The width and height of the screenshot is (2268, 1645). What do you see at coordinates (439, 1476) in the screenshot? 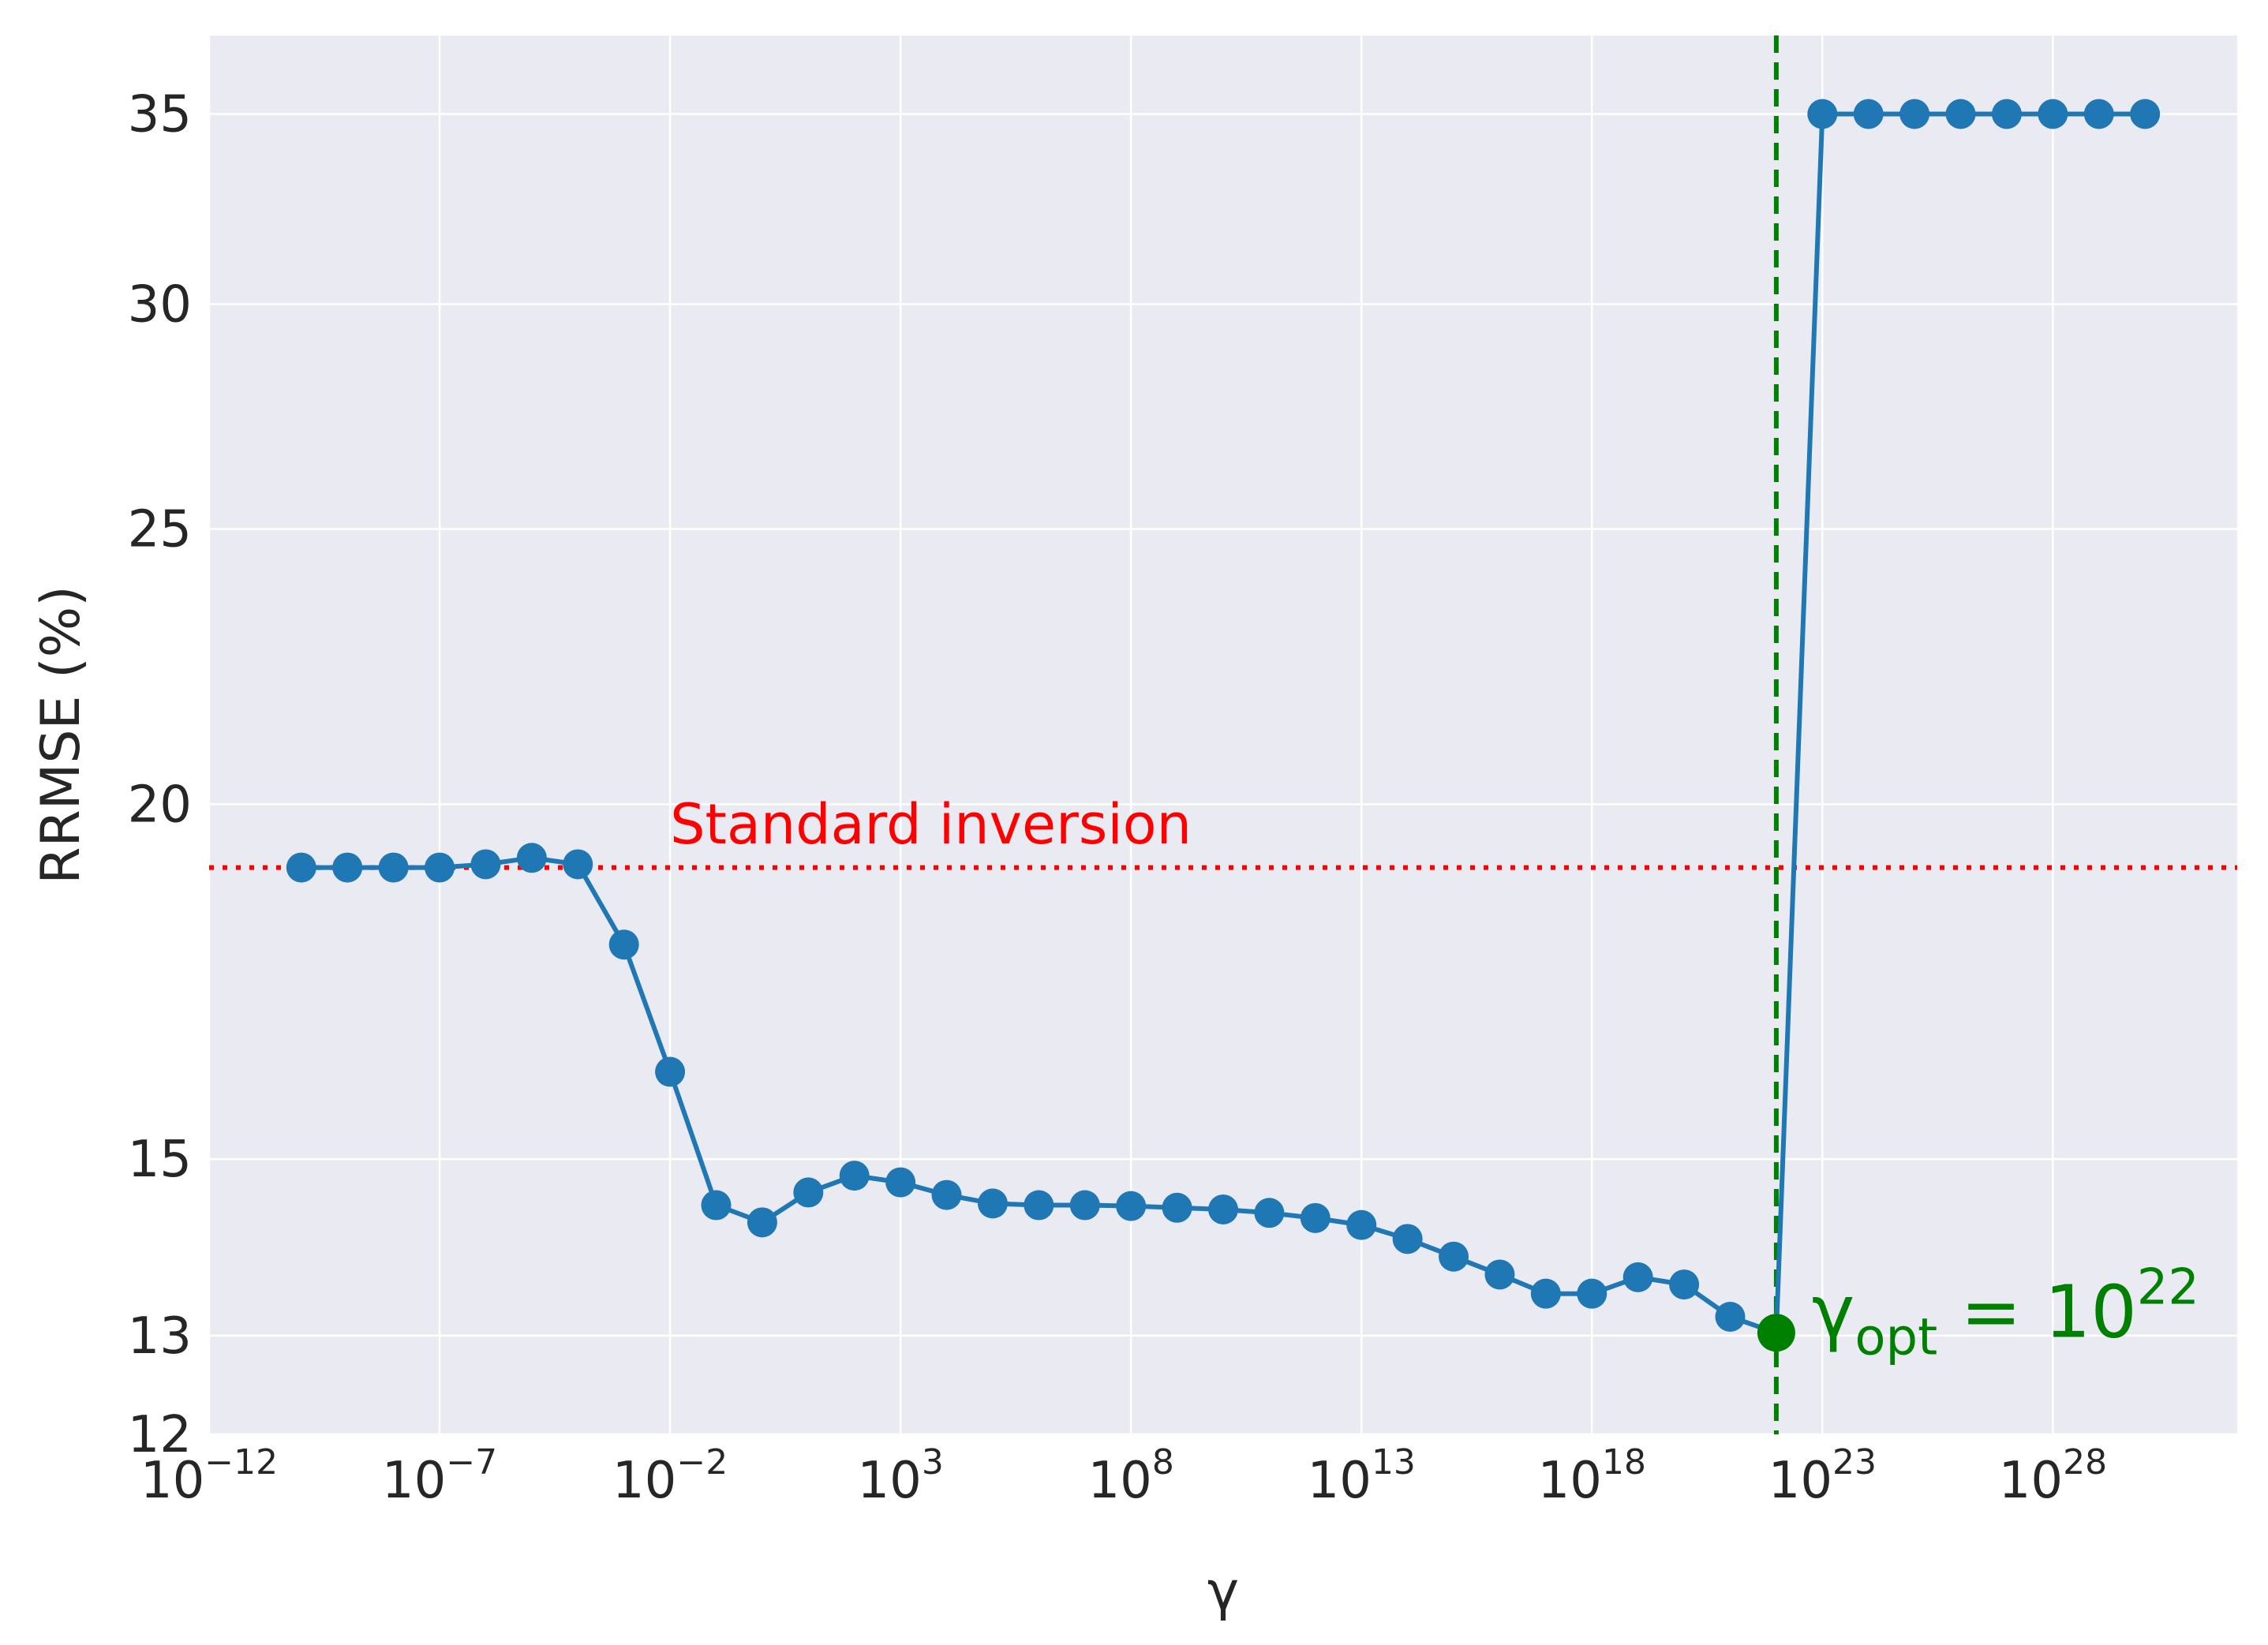
I see `x-tick-label: 10⁻⁷` at bounding box center [439, 1476].